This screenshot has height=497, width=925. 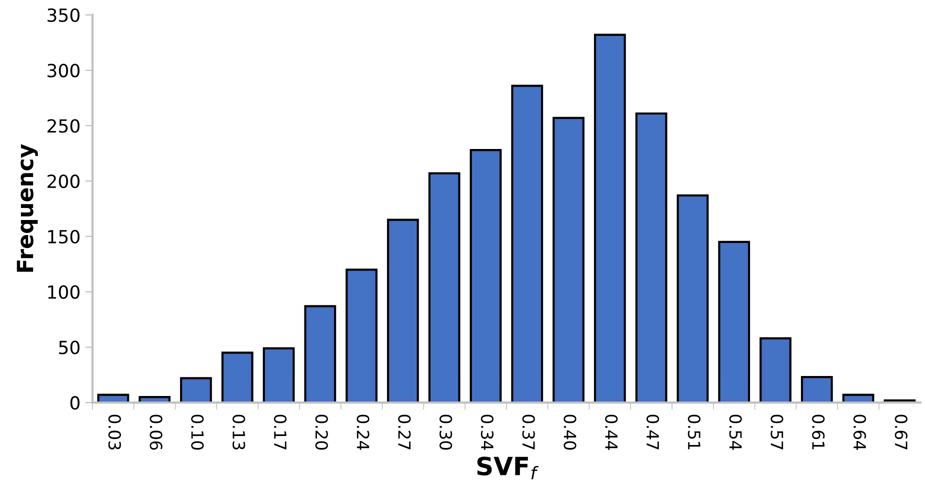 I want to click on x-tick-label: 0.34, so click(x=487, y=432).